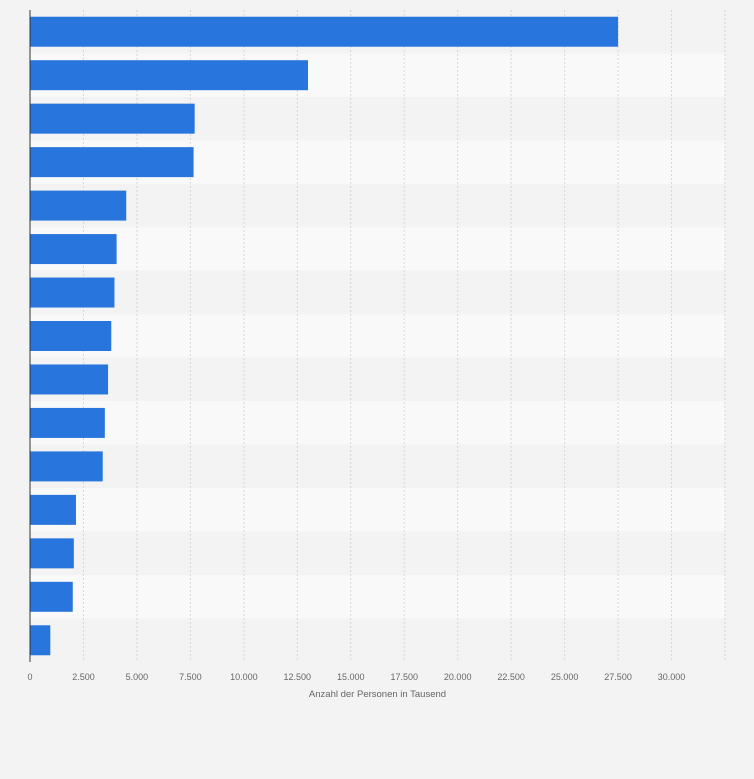 The width and height of the screenshot is (754, 779). I want to click on x-axis-title: Anzahl der Personen in Tausend, so click(377, 694).